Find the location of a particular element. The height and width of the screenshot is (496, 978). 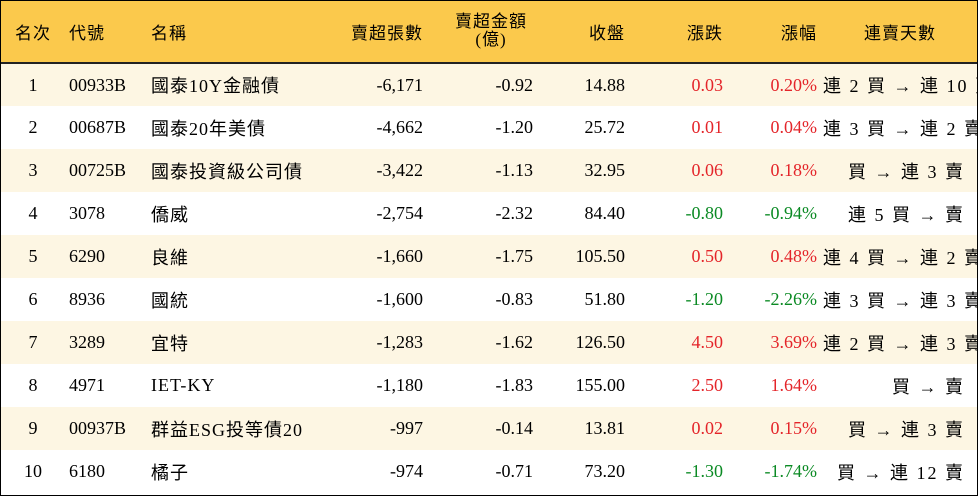

row-code: 6290 is located at coordinates (87, 256).